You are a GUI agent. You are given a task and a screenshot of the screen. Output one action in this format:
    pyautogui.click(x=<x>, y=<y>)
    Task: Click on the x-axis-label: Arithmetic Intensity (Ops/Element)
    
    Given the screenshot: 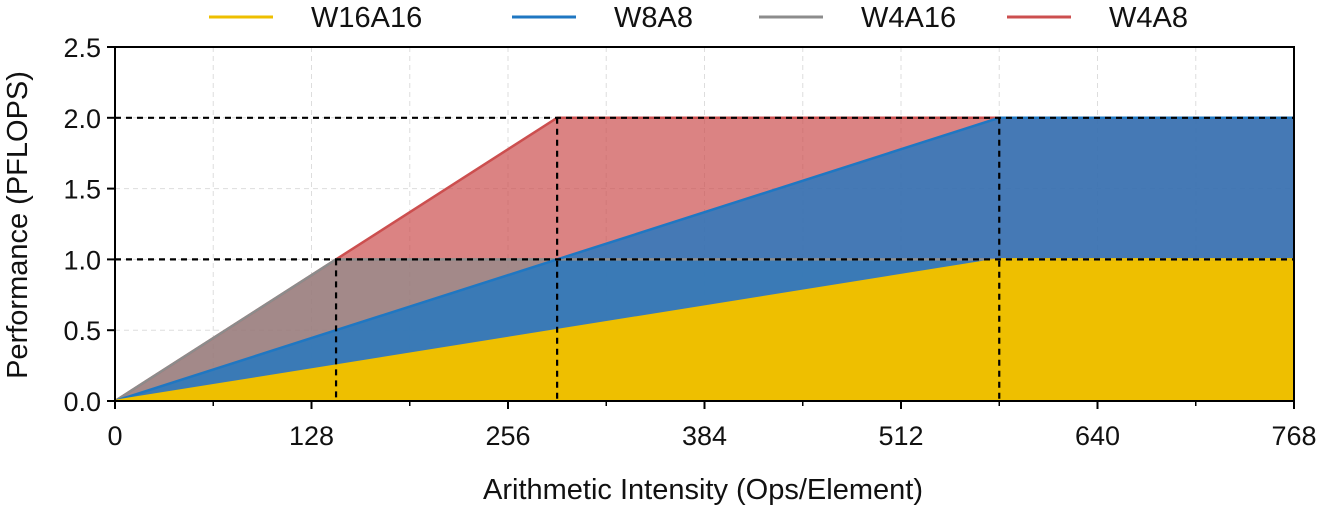 What is the action you would take?
    pyautogui.click(x=703, y=490)
    